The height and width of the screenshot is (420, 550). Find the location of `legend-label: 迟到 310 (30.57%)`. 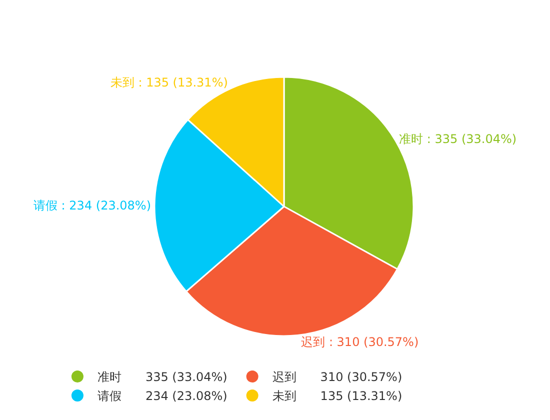

legend-label: 迟到 310 (30.57%) is located at coordinates (337, 377).